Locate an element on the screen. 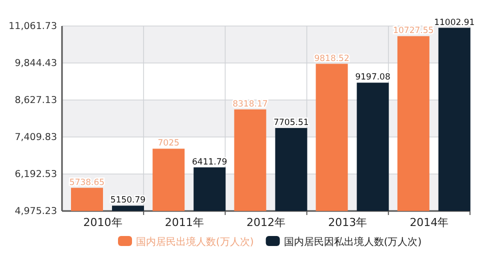 The height and width of the screenshot is (262, 490). legend-label: 国内居民出境人数(万人次) is located at coordinates (195, 242).